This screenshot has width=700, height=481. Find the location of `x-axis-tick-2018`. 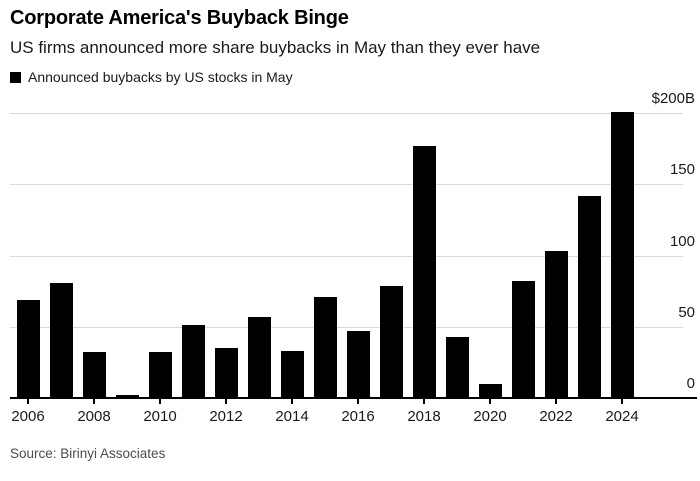

x-axis-tick-2018 is located at coordinates (424, 401).